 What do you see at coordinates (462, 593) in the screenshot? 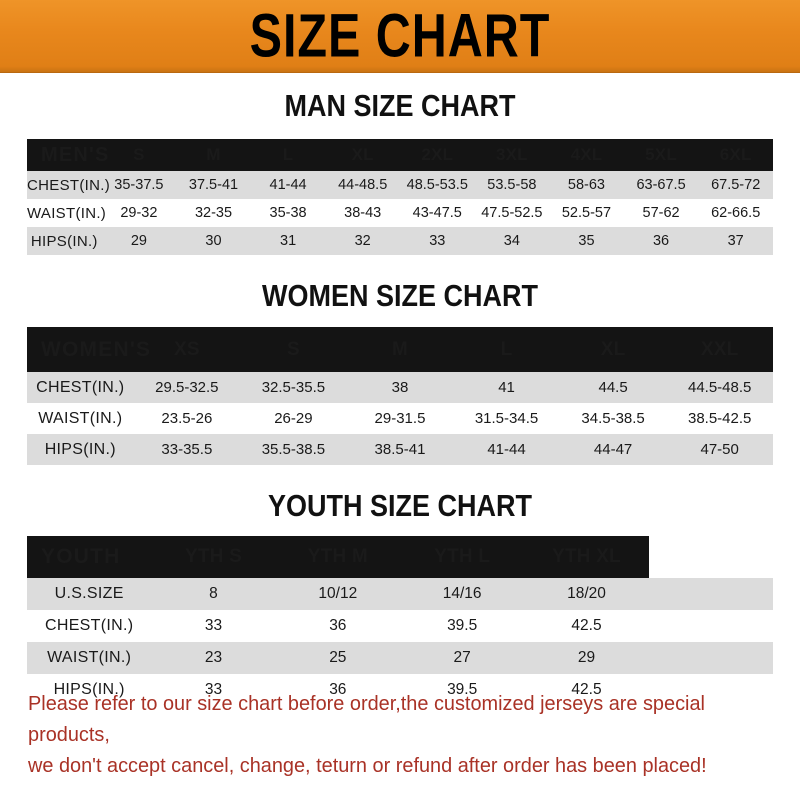
I see `table-cell: 14/16` at bounding box center [462, 593].